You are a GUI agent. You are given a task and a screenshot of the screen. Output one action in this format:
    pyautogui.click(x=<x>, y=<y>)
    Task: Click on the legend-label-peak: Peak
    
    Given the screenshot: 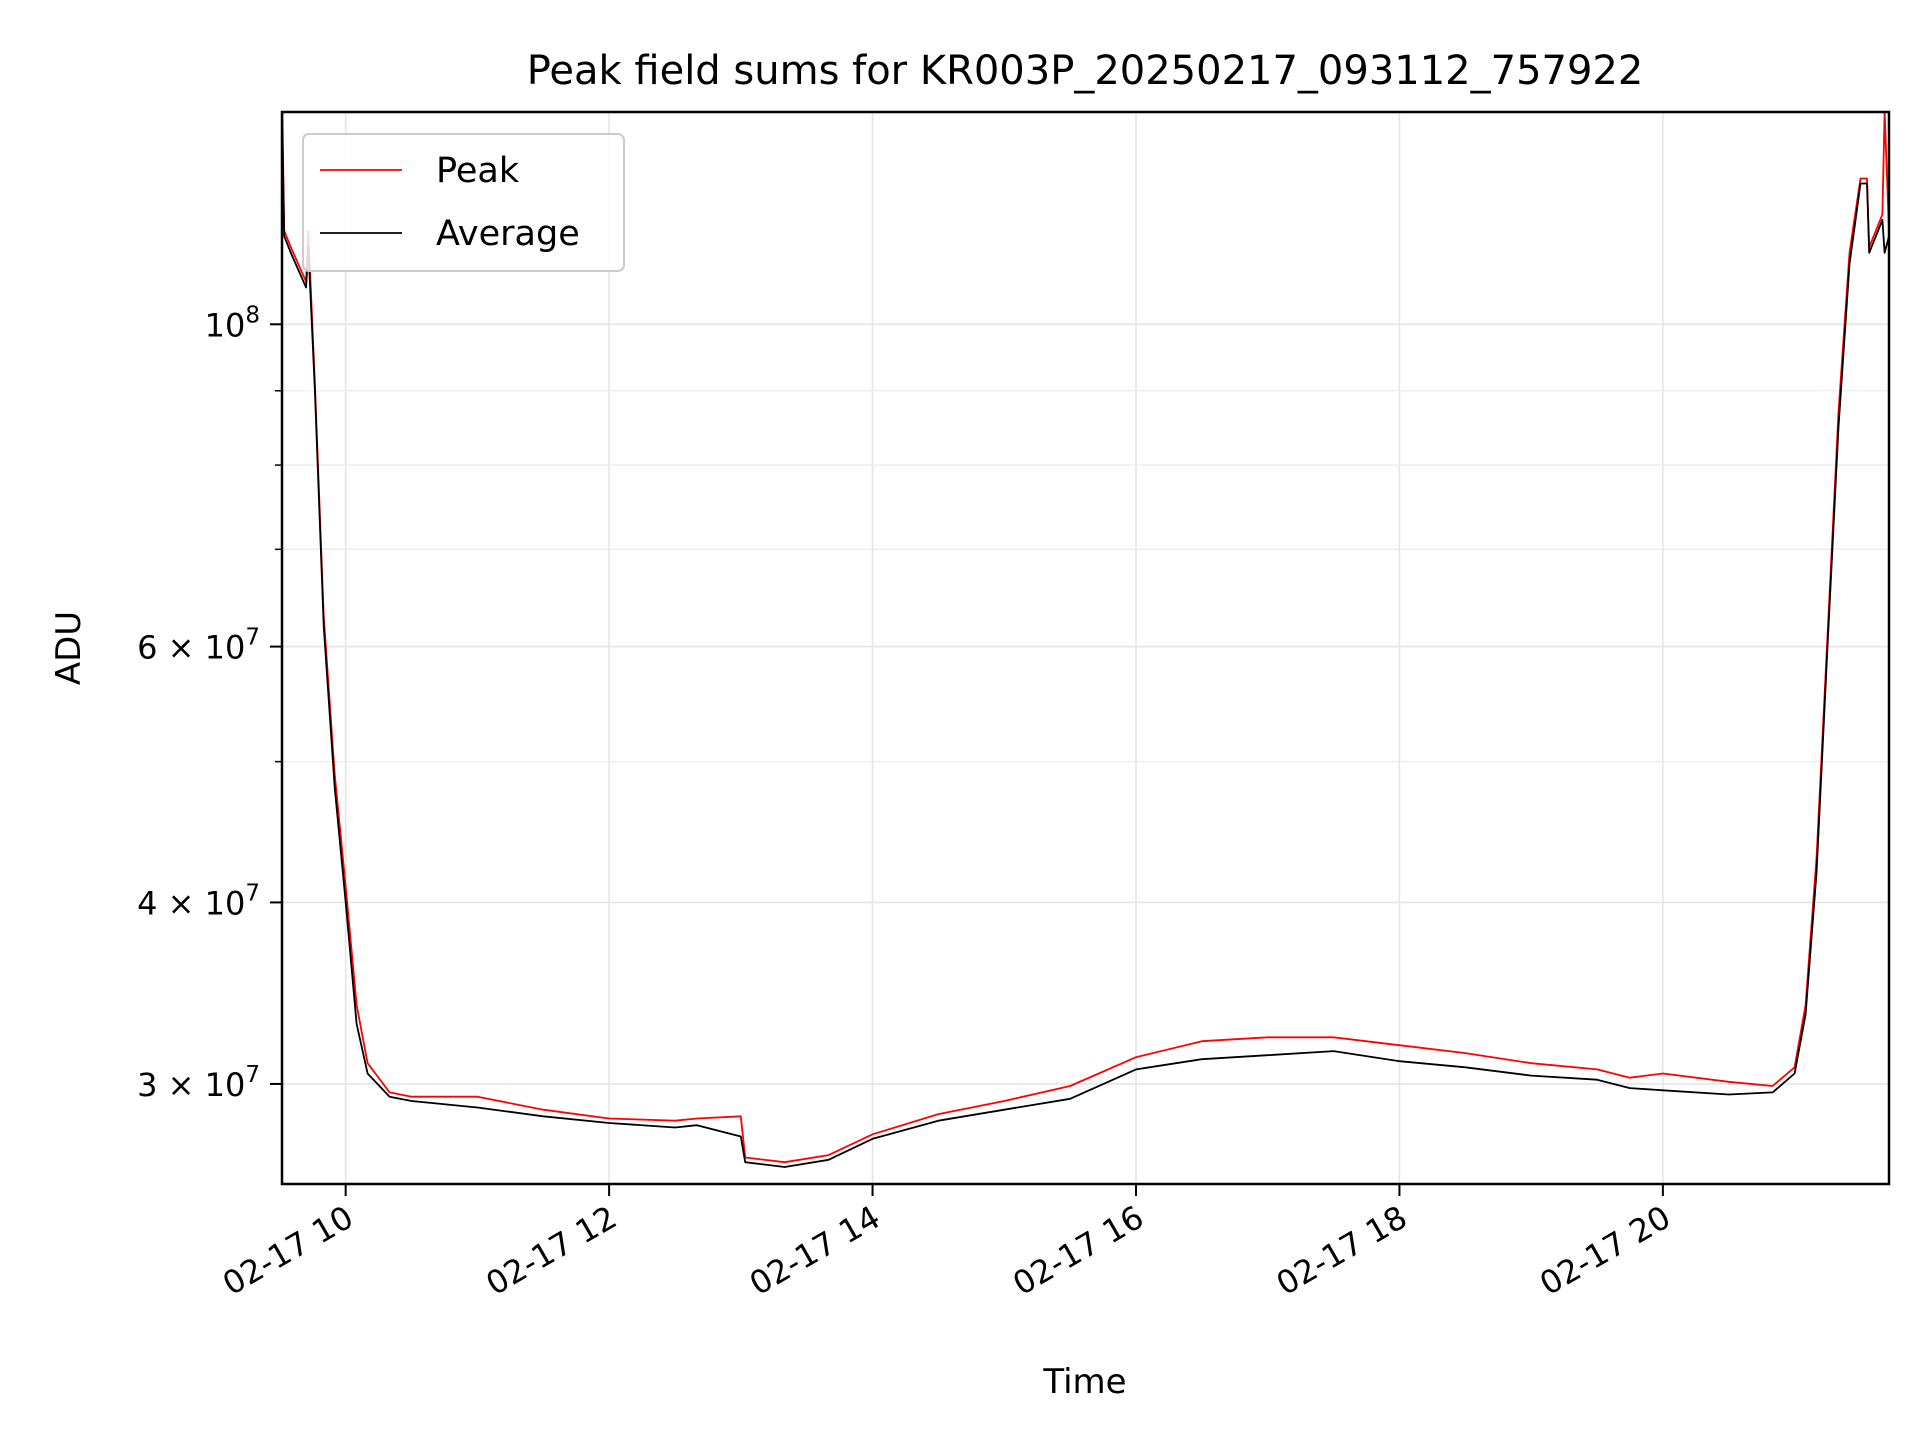 What is the action you would take?
    pyautogui.click(x=478, y=171)
    